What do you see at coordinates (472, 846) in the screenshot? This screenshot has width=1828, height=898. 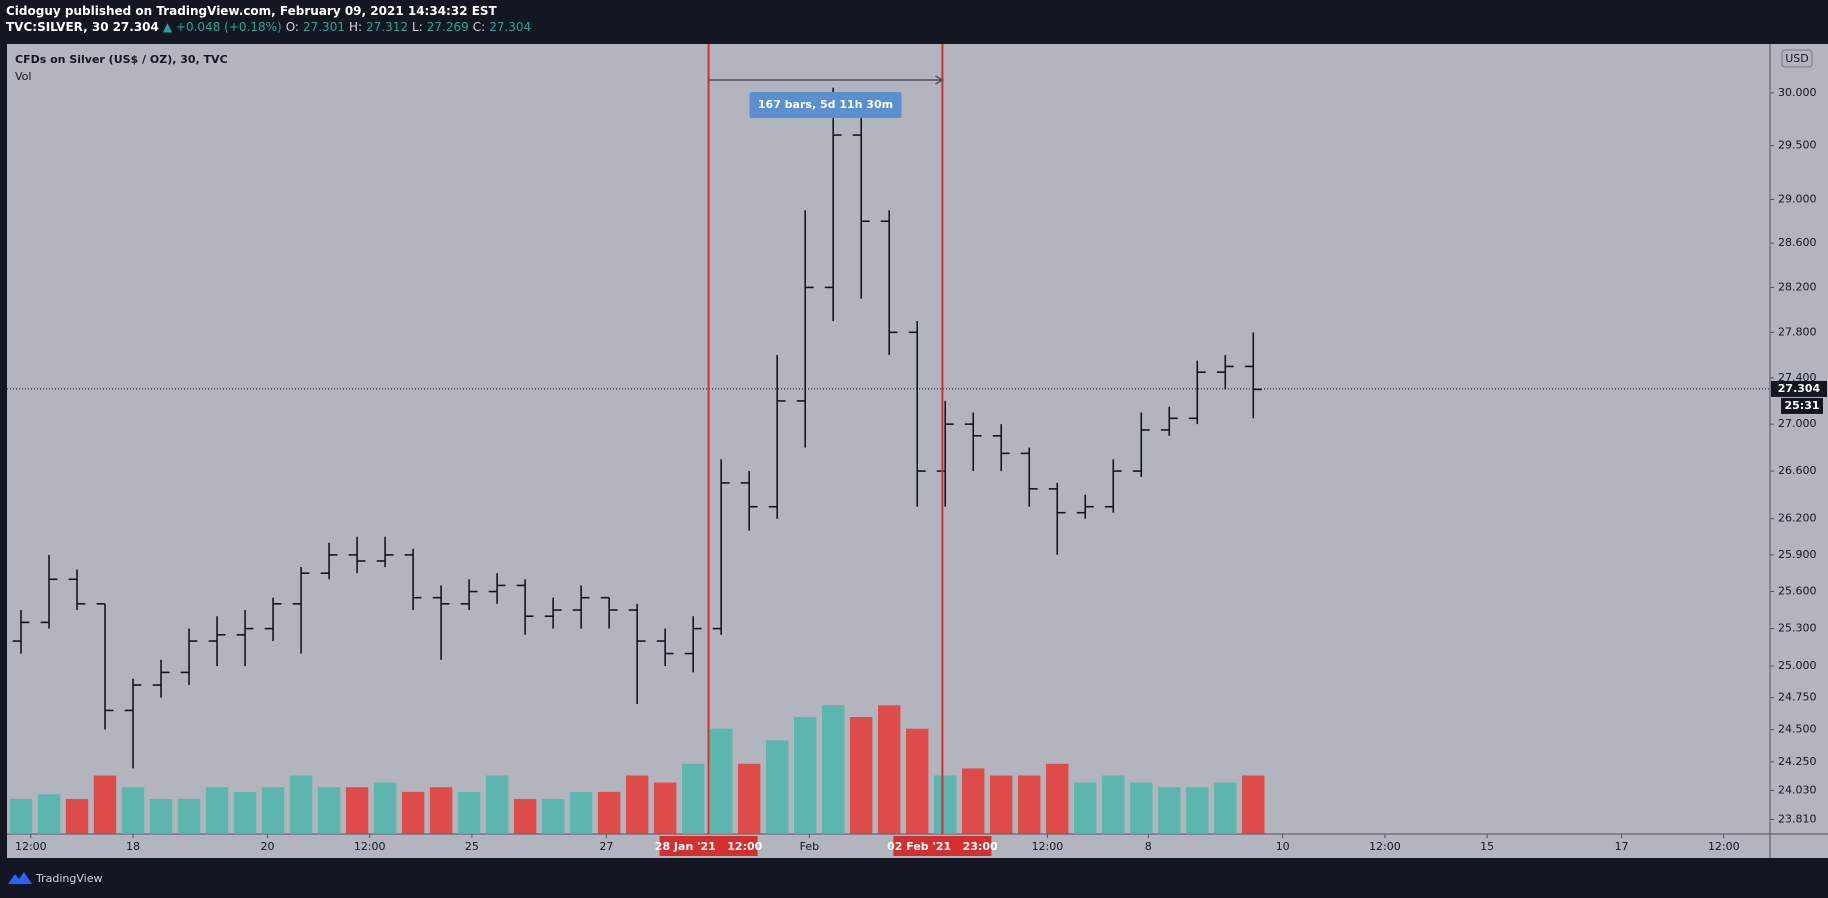 I see `x-tick-label: 25` at bounding box center [472, 846].